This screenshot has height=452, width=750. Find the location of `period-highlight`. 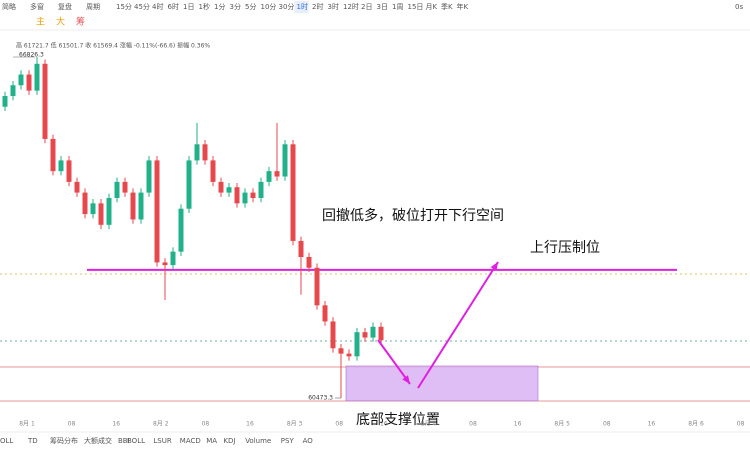

period-highlight is located at coordinates (301, 7).